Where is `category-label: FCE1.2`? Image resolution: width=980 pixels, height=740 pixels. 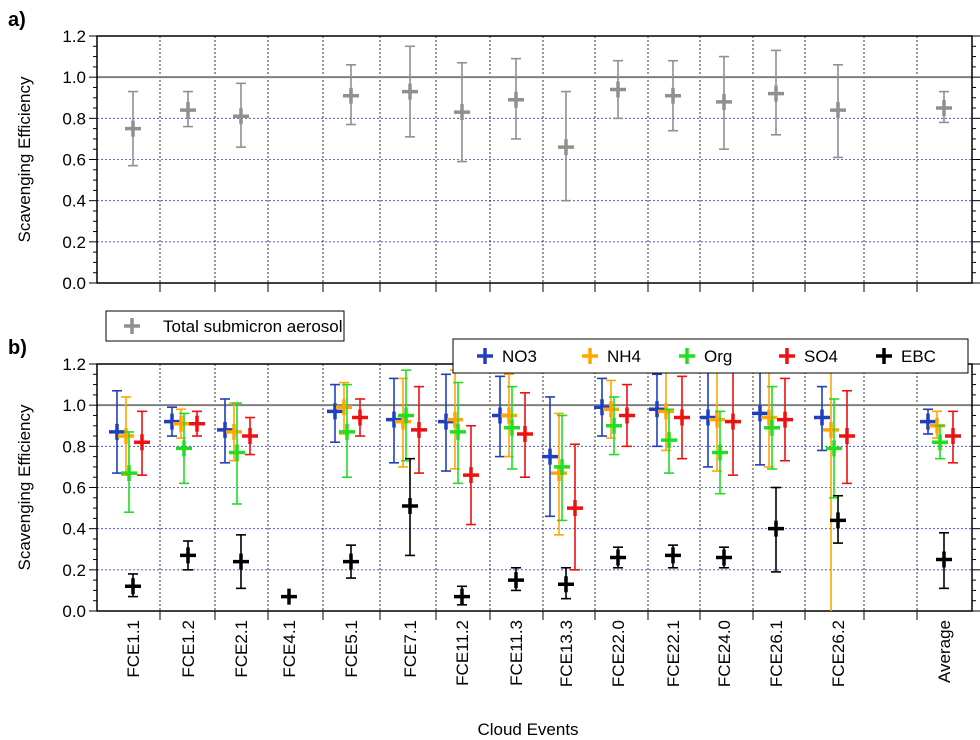
category-label: FCE1.2 is located at coordinates (188, 649).